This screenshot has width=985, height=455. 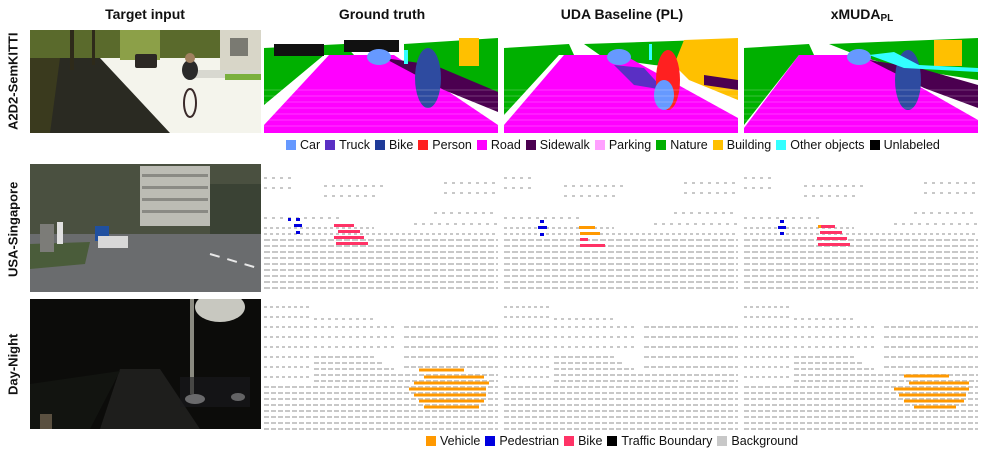 I want to click on segmentation-xmuda-a2d2, so click(x=861, y=81).